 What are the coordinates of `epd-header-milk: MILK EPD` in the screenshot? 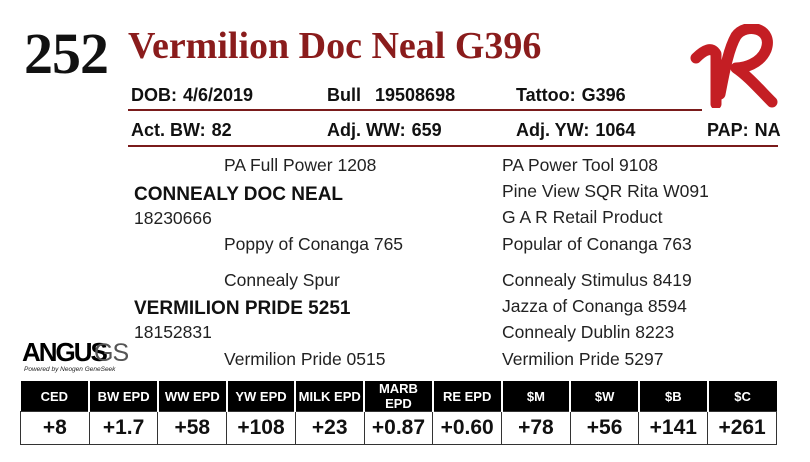 It's located at (329, 396).